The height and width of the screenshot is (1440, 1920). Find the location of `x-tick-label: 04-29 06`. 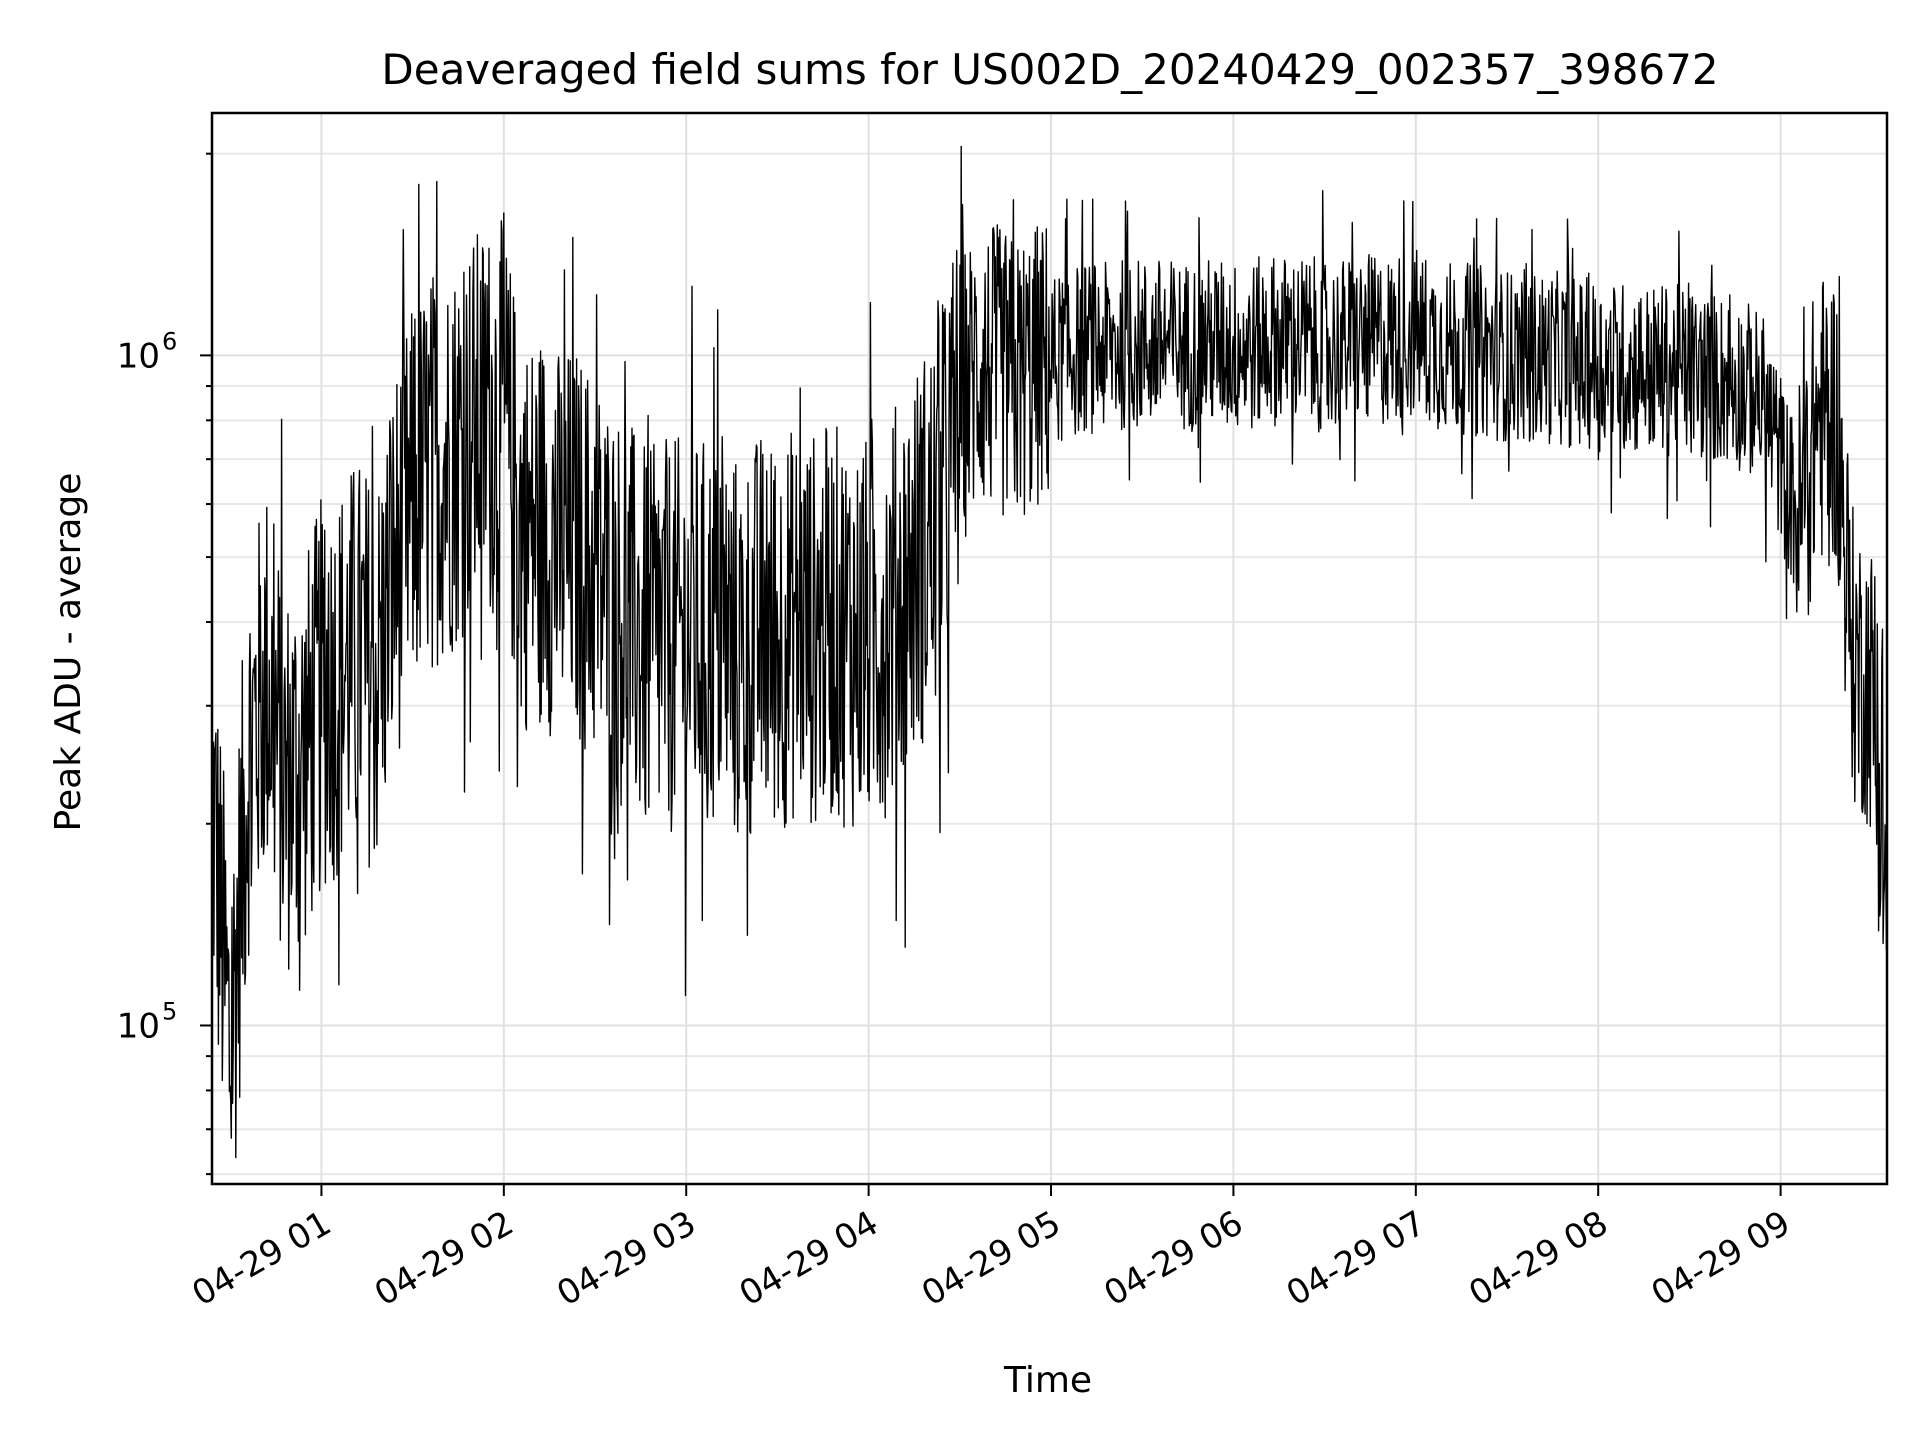

x-tick-label: 04-29 06 is located at coordinates (1174, 1258).